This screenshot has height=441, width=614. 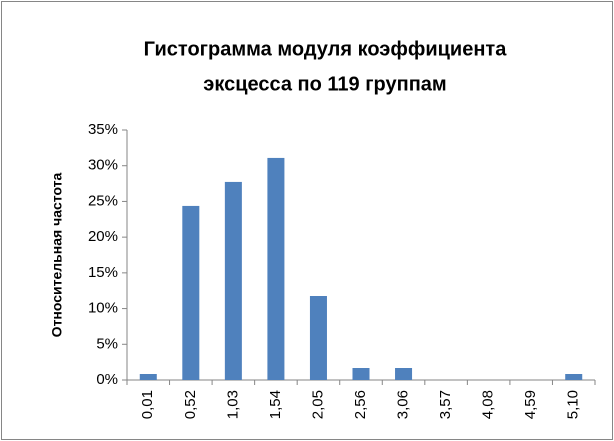 What do you see at coordinates (147, 404) in the screenshot?
I see `x-tick-label: 0,01` at bounding box center [147, 404].